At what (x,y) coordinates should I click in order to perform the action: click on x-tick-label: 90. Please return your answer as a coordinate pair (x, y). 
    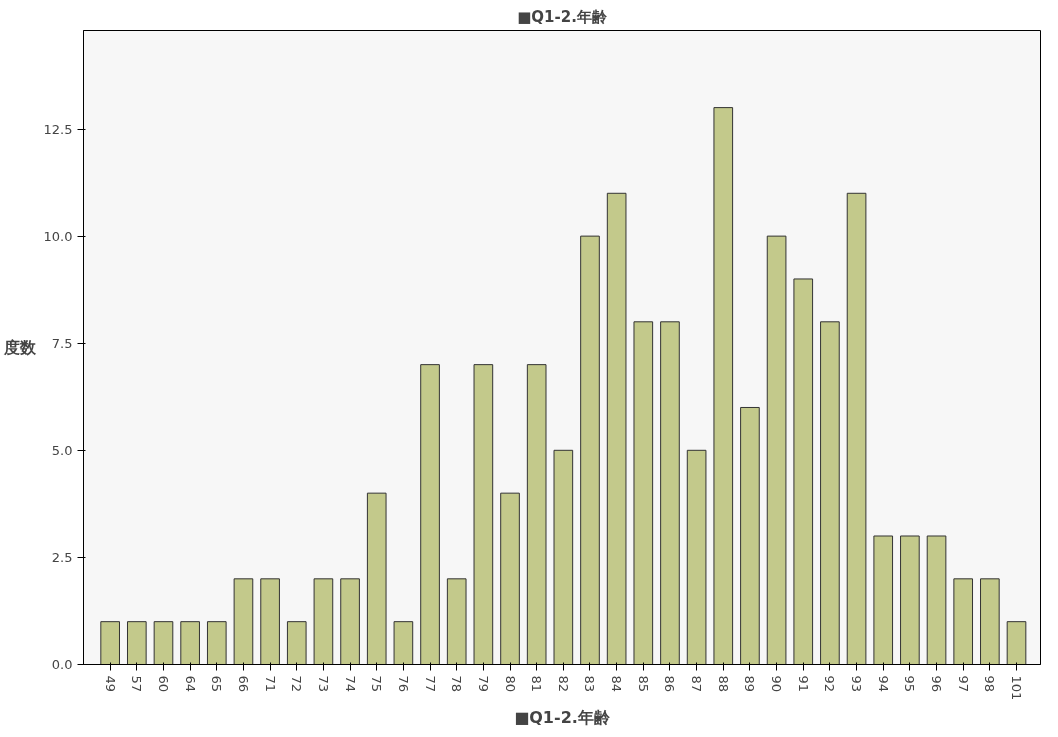
    Looking at the image, I should click on (777, 684).